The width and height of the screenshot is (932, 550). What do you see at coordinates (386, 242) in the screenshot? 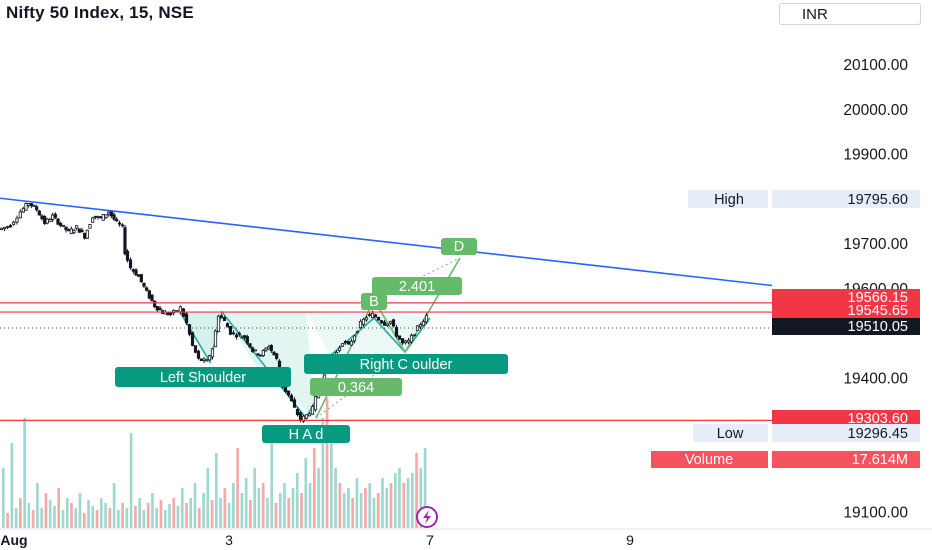
I see `trendline` at bounding box center [386, 242].